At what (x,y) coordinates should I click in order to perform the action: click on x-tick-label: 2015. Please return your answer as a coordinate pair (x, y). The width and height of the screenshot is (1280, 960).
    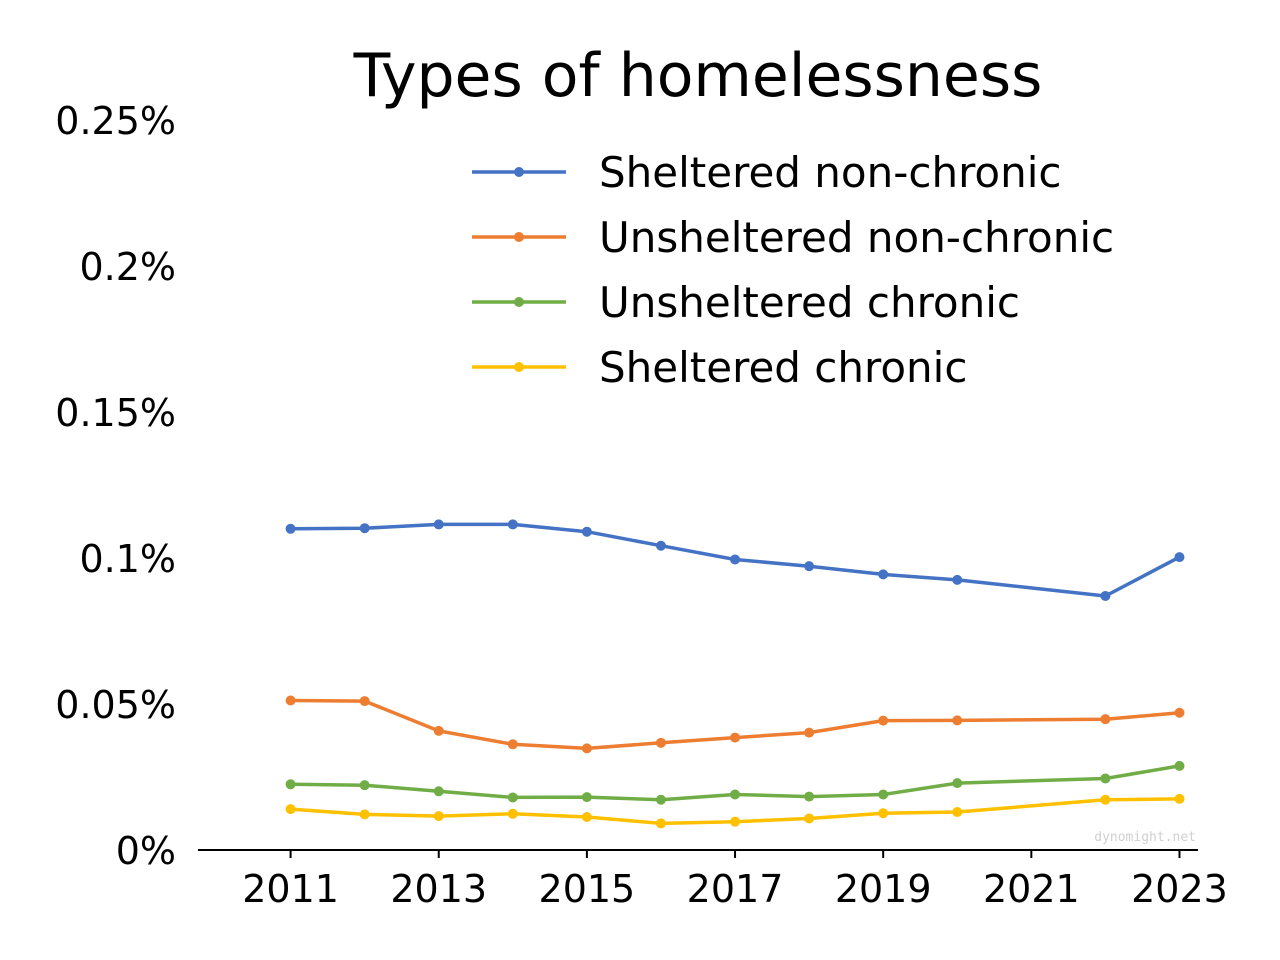
    Looking at the image, I should click on (587, 889).